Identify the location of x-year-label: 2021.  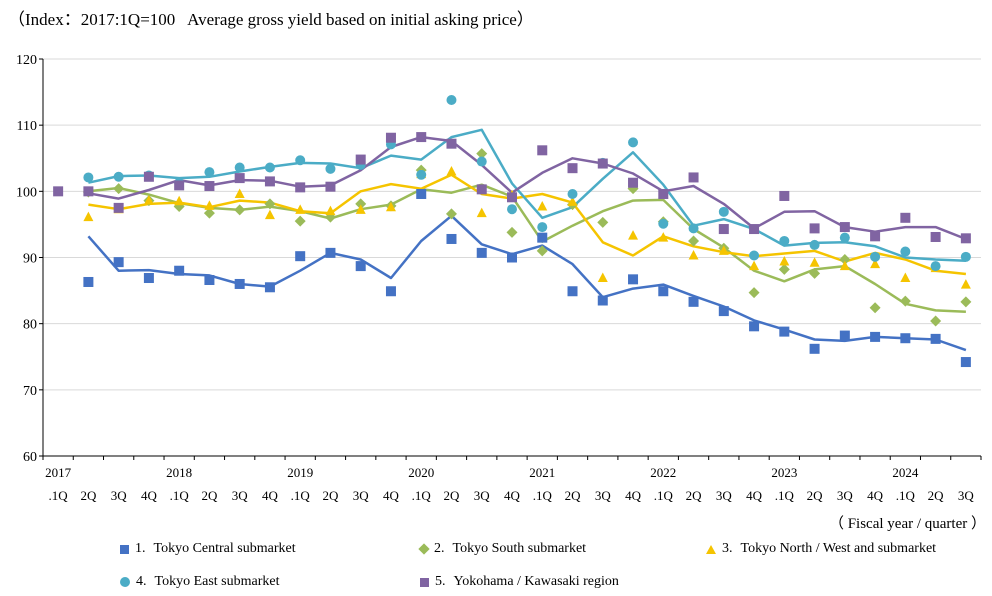
(542, 472).